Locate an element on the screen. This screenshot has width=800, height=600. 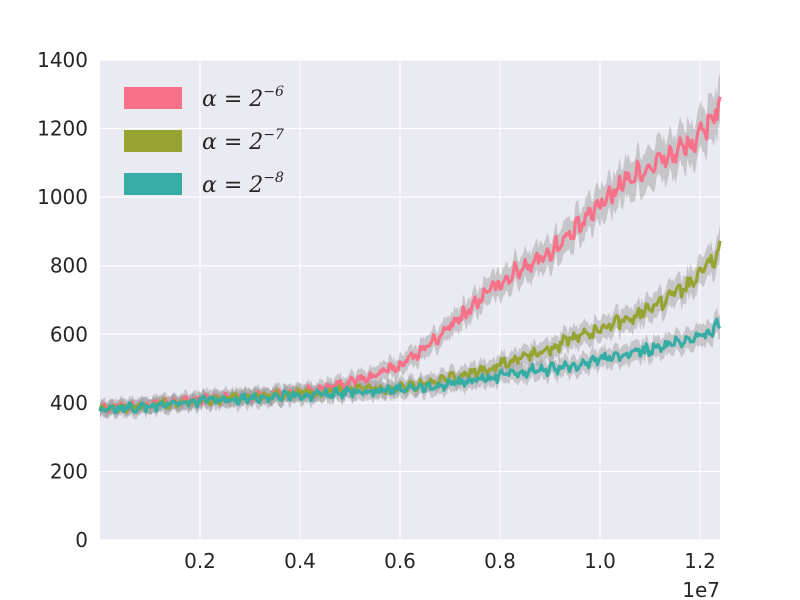
series-line is located at coordinates (410, 366).